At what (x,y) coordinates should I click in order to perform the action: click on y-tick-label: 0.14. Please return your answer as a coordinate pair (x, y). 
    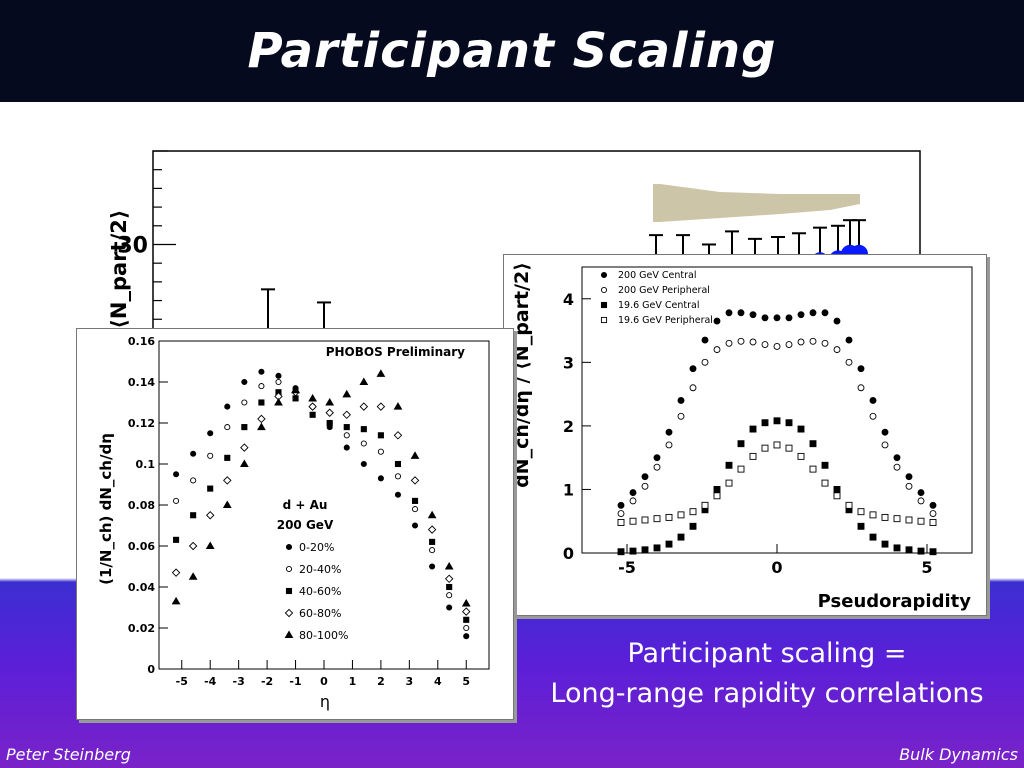
    Looking at the image, I should click on (141, 382).